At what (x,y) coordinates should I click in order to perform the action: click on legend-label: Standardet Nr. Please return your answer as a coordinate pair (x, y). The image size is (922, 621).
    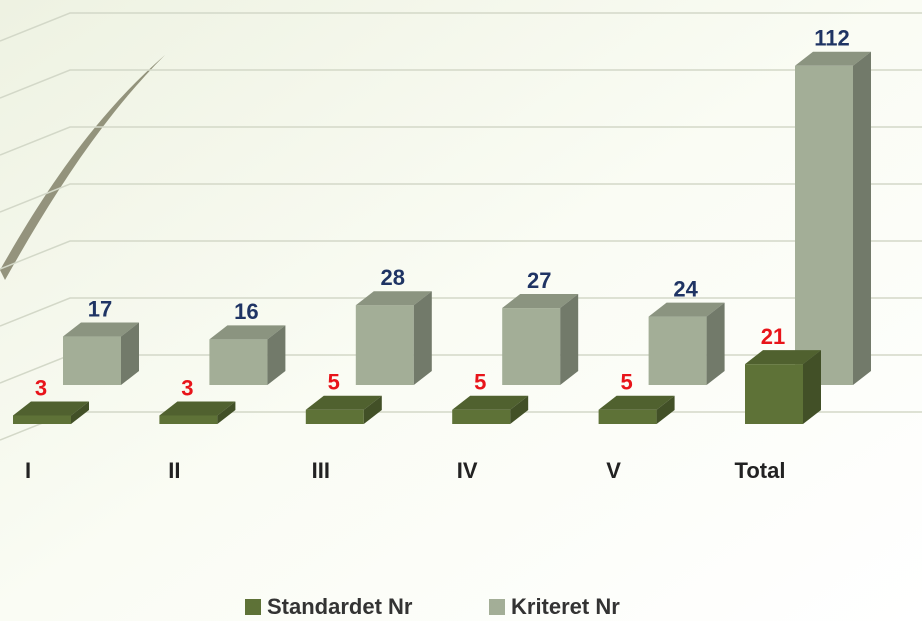
    Looking at the image, I should click on (340, 606).